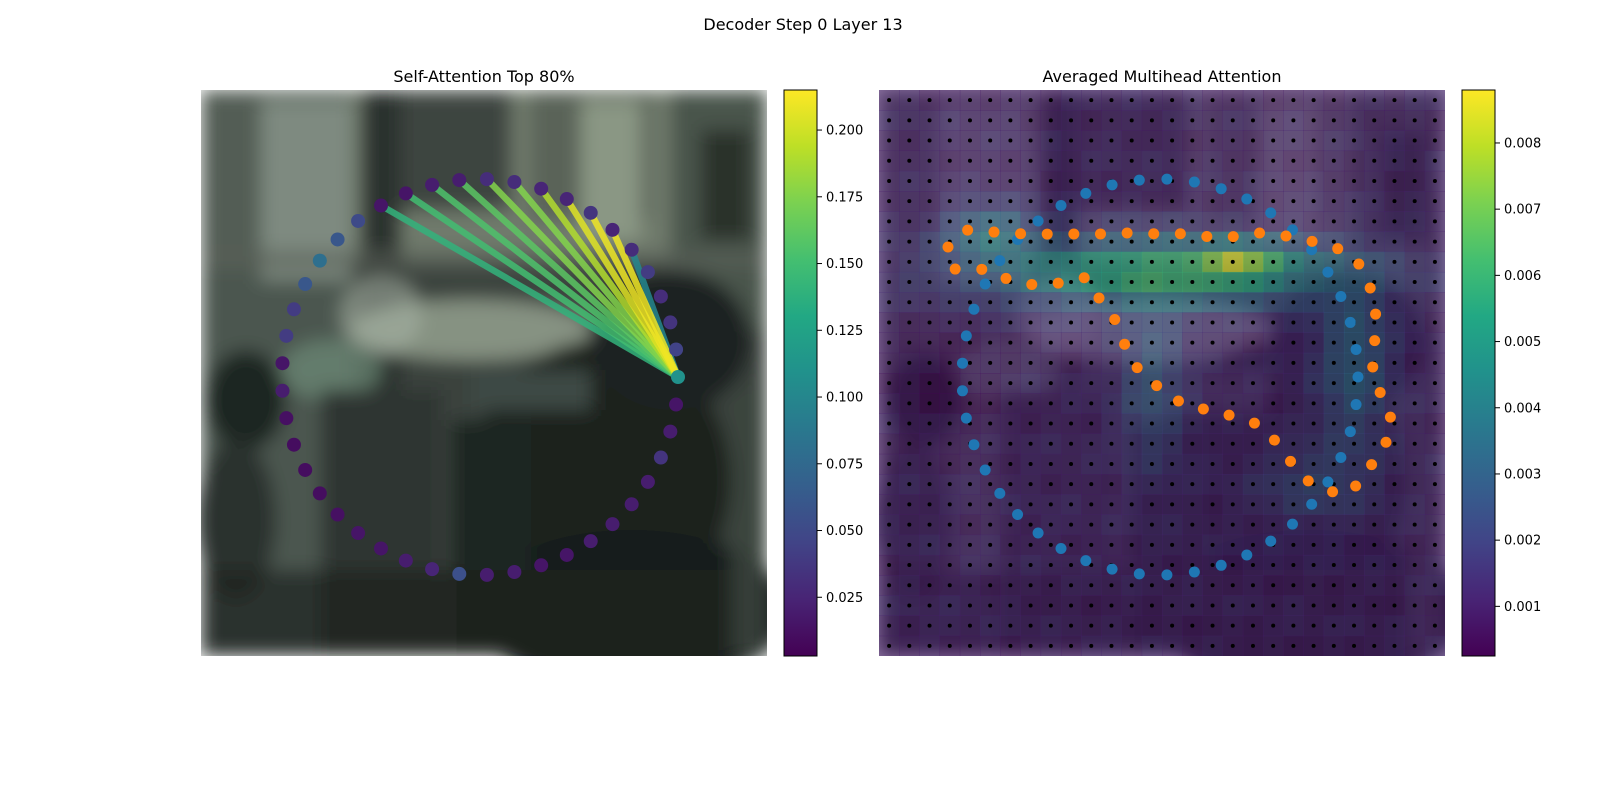  What do you see at coordinates (802, 24) in the screenshot?
I see `figure-title: Decoder Step 0 Layer 13` at bounding box center [802, 24].